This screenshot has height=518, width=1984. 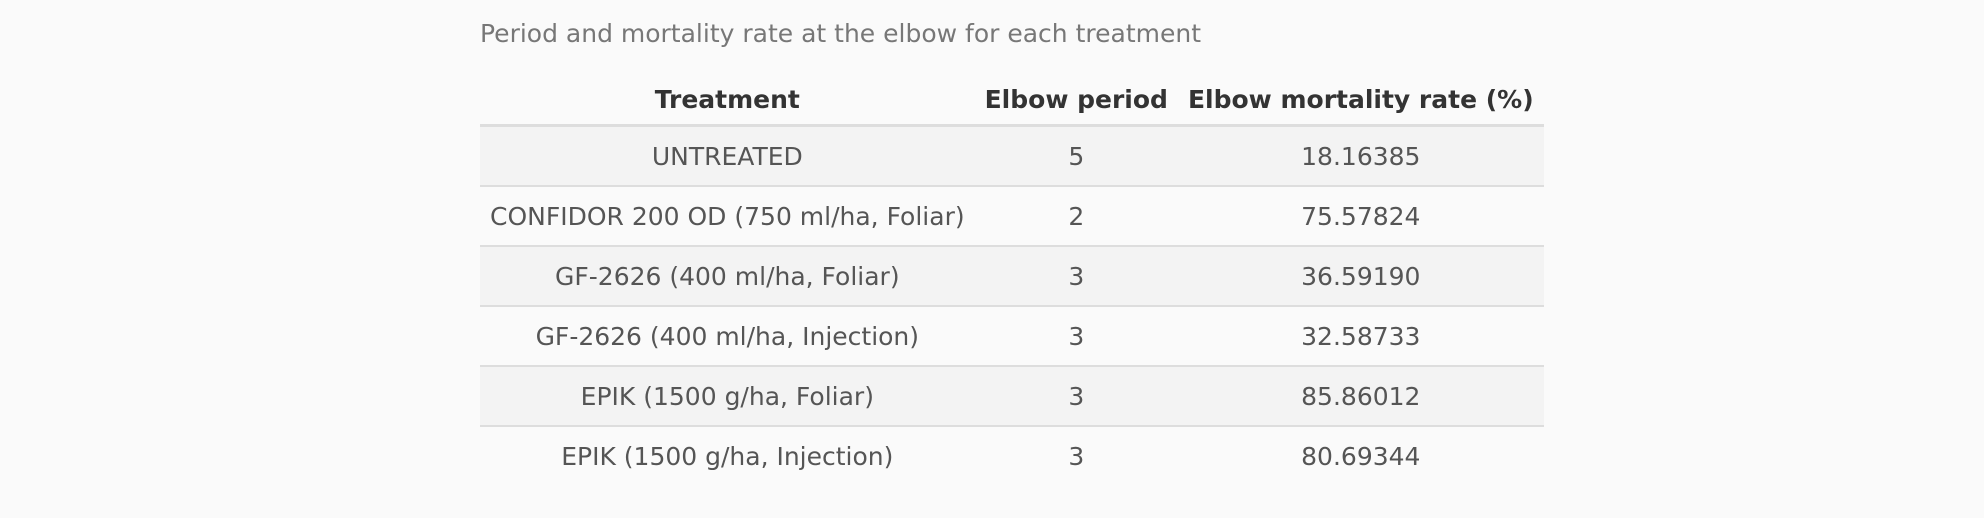 I want to click on table-row: EPIK (1500 g/ha, Injection) 3 80.69344, so click(x=1012, y=455).